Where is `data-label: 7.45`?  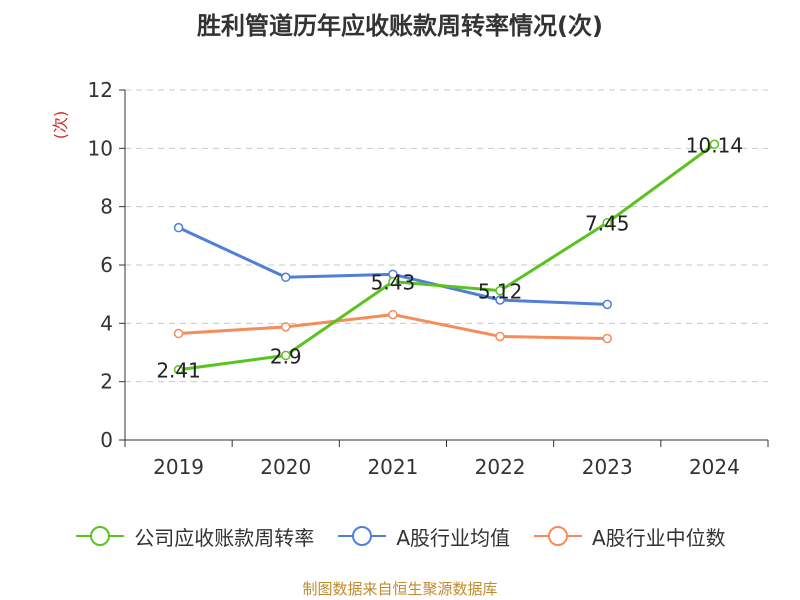 data-label: 7.45 is located at coordinates (607, 224).